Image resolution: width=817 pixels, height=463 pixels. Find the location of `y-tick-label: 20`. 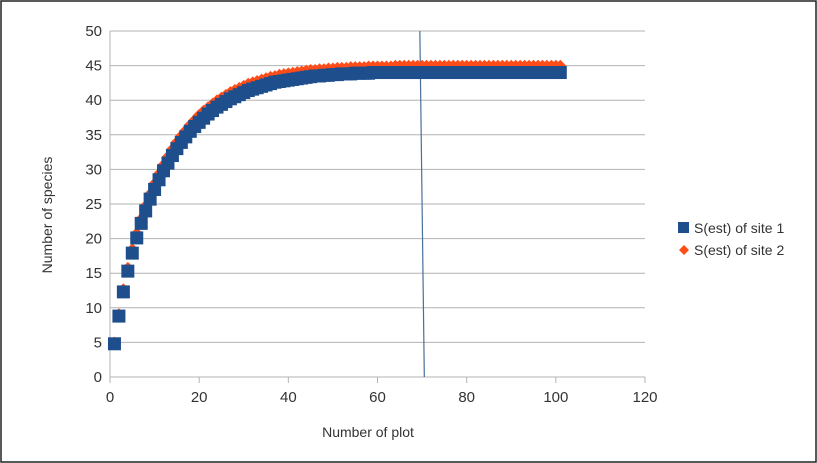

y-tick-label: 20 is located at coordinates (93, 239).